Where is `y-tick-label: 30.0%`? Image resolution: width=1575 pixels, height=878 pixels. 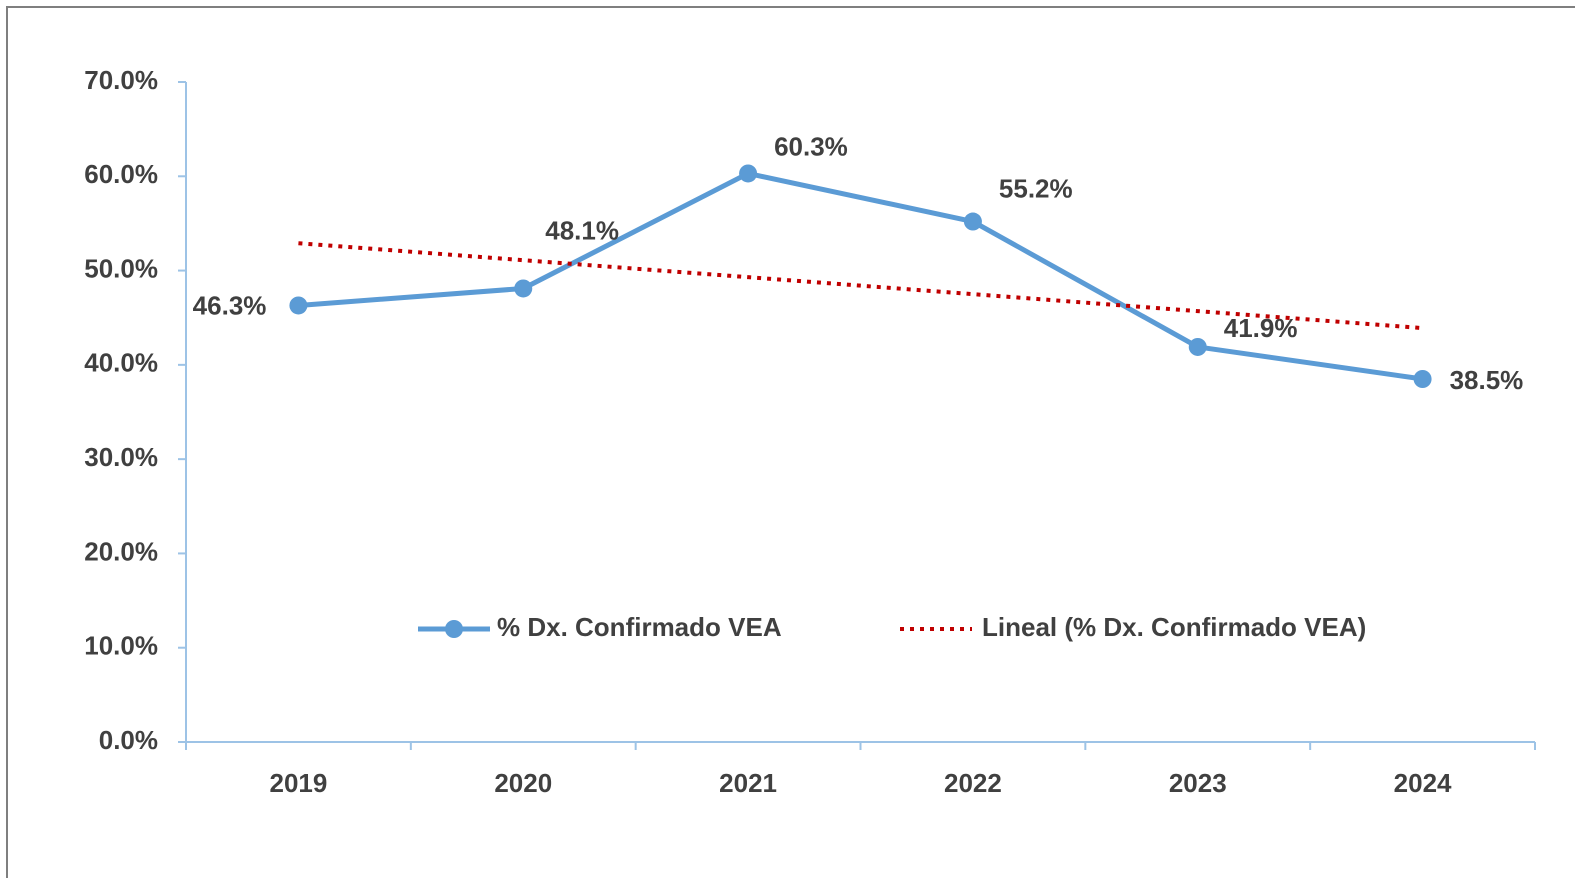 y-tick-label: 30.0% is located at coordinates (121, 457).